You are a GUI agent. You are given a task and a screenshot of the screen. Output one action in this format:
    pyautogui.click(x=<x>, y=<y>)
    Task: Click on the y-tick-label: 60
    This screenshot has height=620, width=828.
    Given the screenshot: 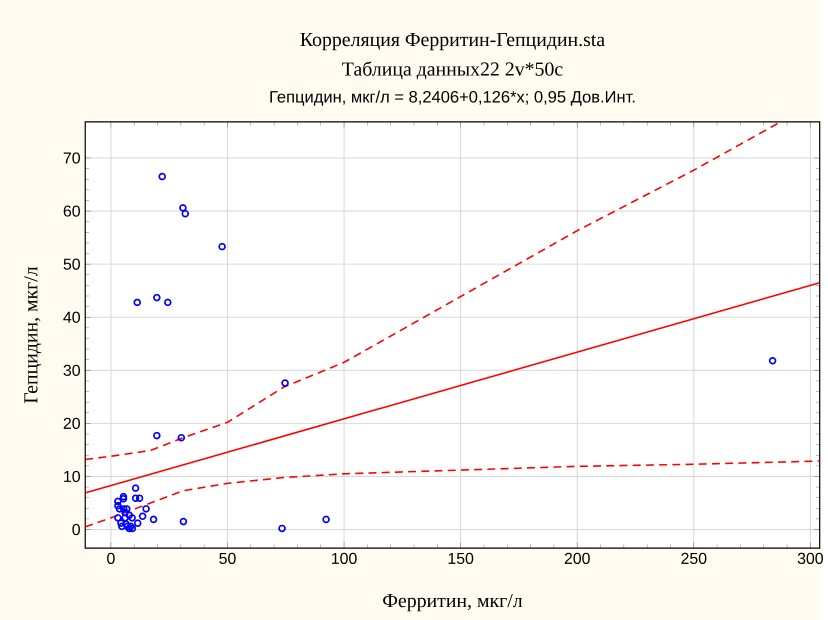 What is the action you would take?
    pyautogui.click(x=72, y=210)
    